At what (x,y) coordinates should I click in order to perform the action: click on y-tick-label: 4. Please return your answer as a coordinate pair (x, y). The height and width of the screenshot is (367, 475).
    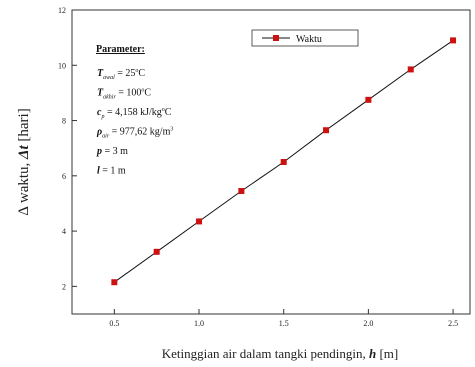
    Looking at the image, I should click on (64, 231).